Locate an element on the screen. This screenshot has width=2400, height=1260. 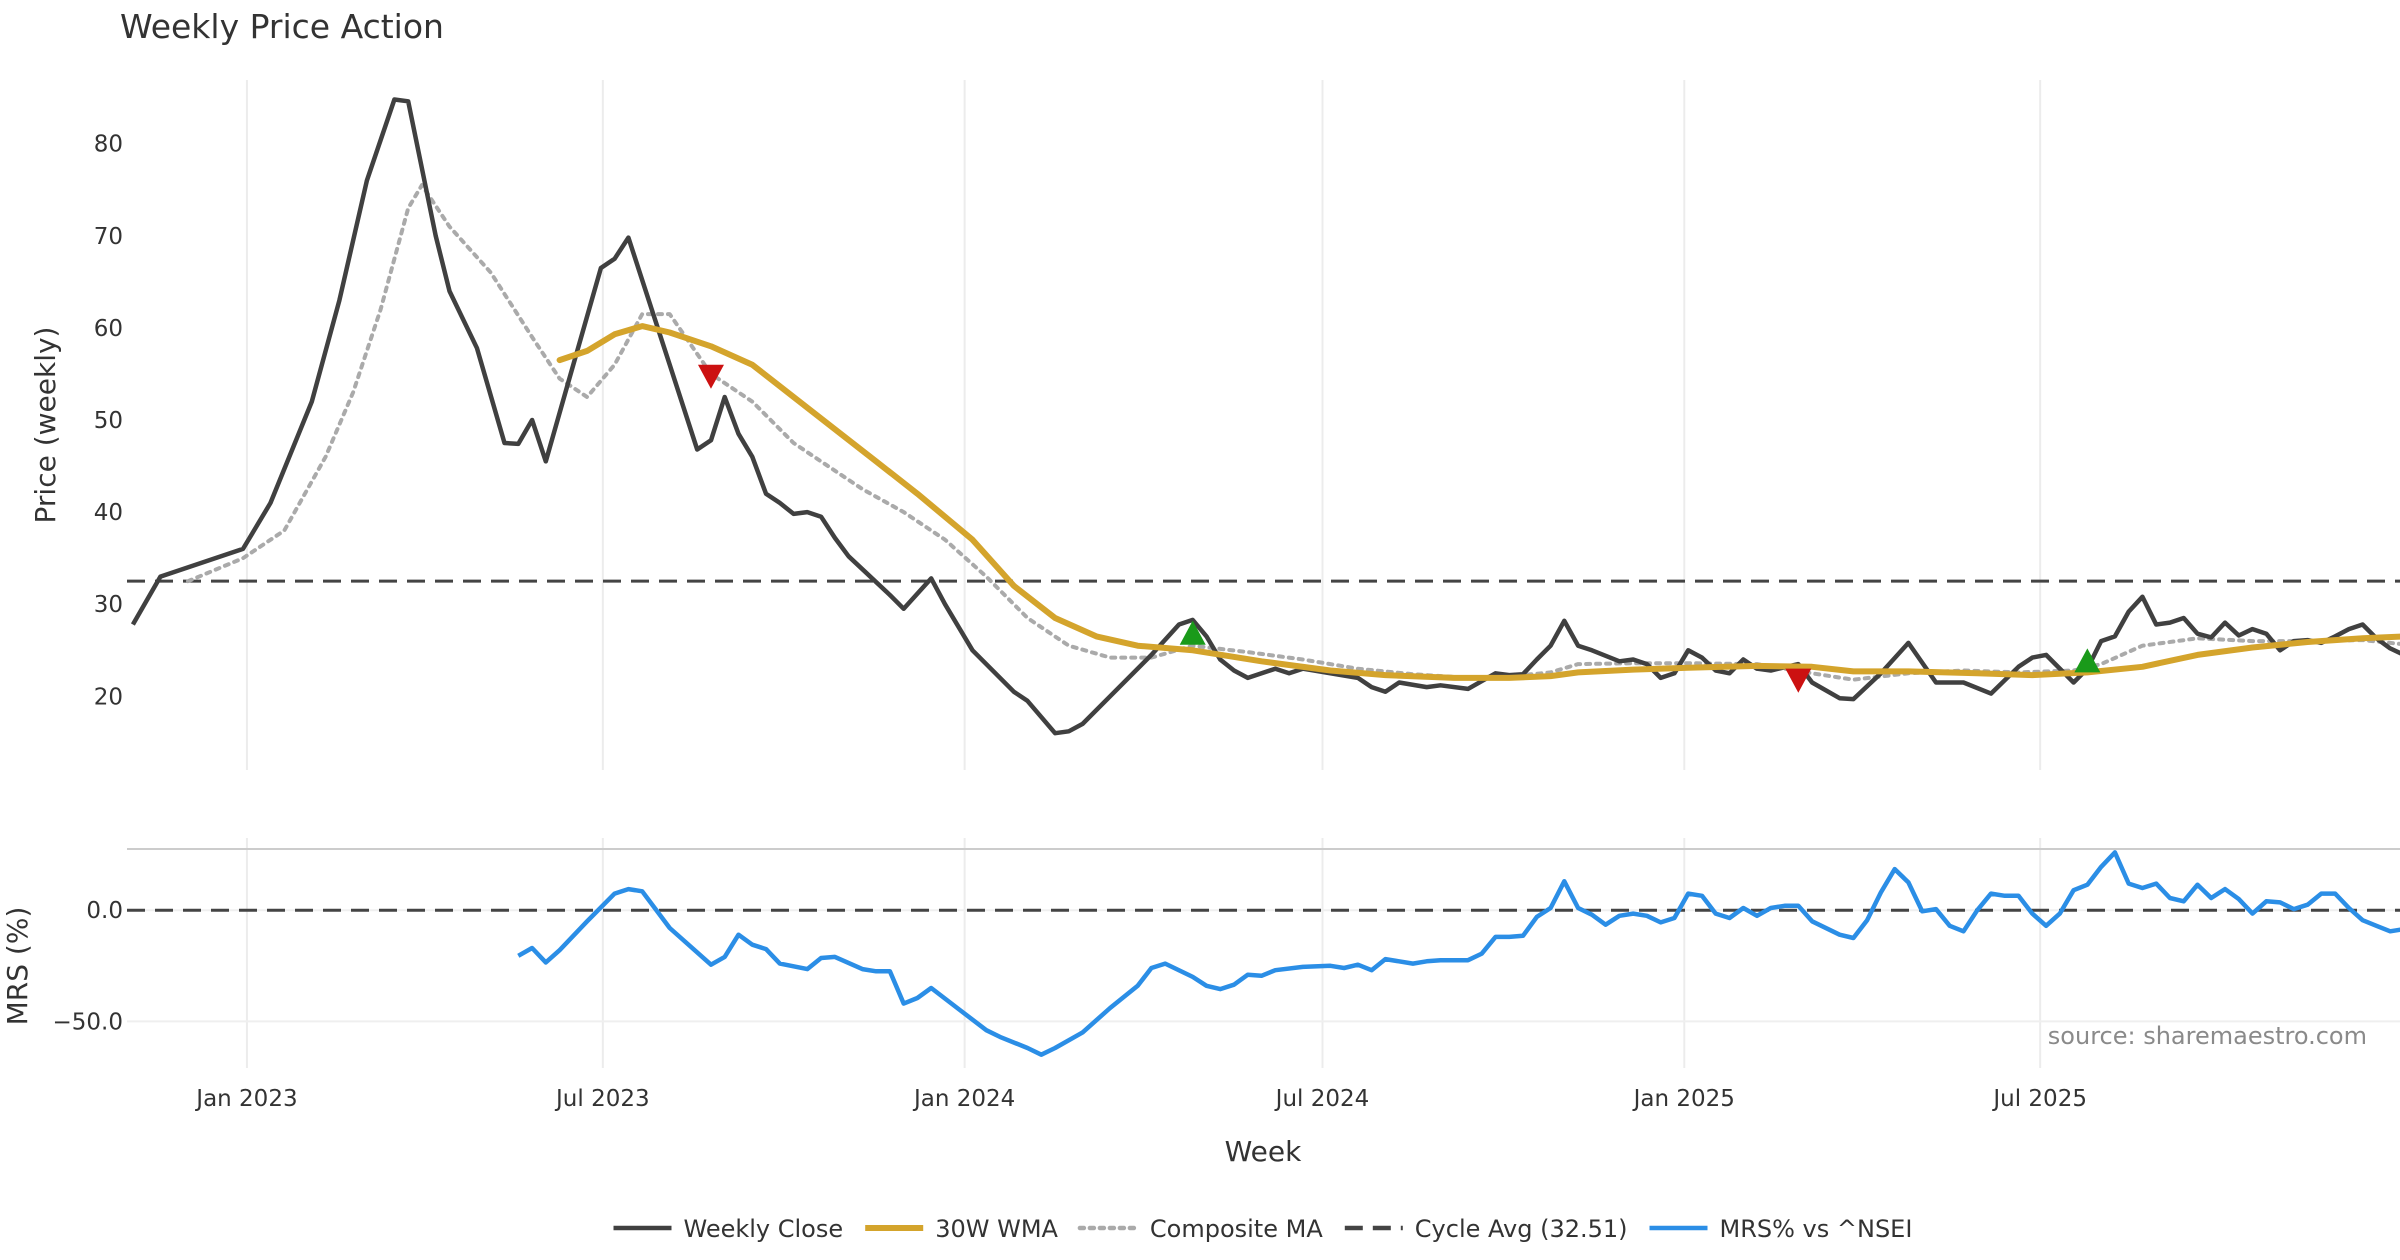
price-y-tick-label: 70 is located at coordinates (108, 237).